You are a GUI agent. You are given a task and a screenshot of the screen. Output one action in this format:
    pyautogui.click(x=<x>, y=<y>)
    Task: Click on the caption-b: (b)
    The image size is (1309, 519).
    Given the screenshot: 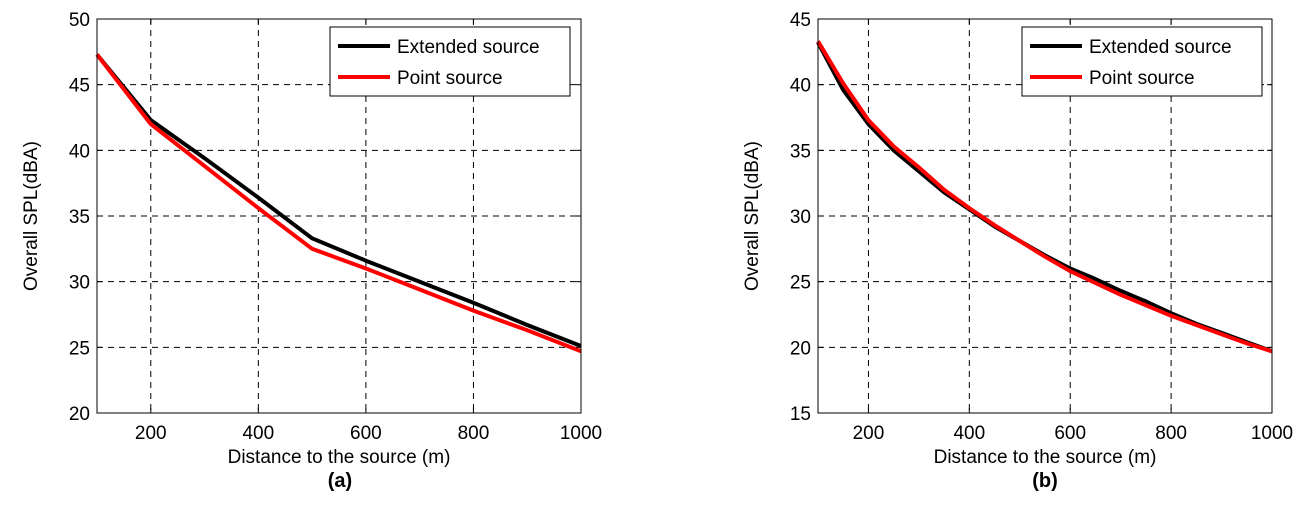 What is the action you would take?
    pyautogui.click(x=1045, y=481)
    